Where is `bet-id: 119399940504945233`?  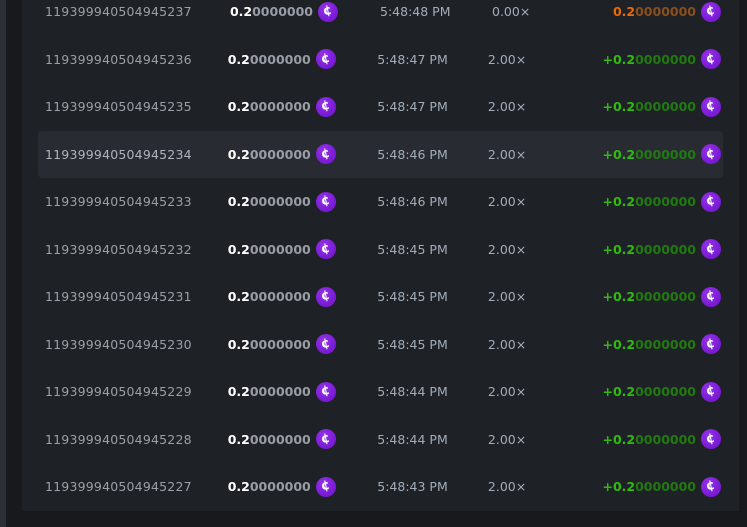
bet-id: 119399940504945233 is located at coordinates (118, 202).